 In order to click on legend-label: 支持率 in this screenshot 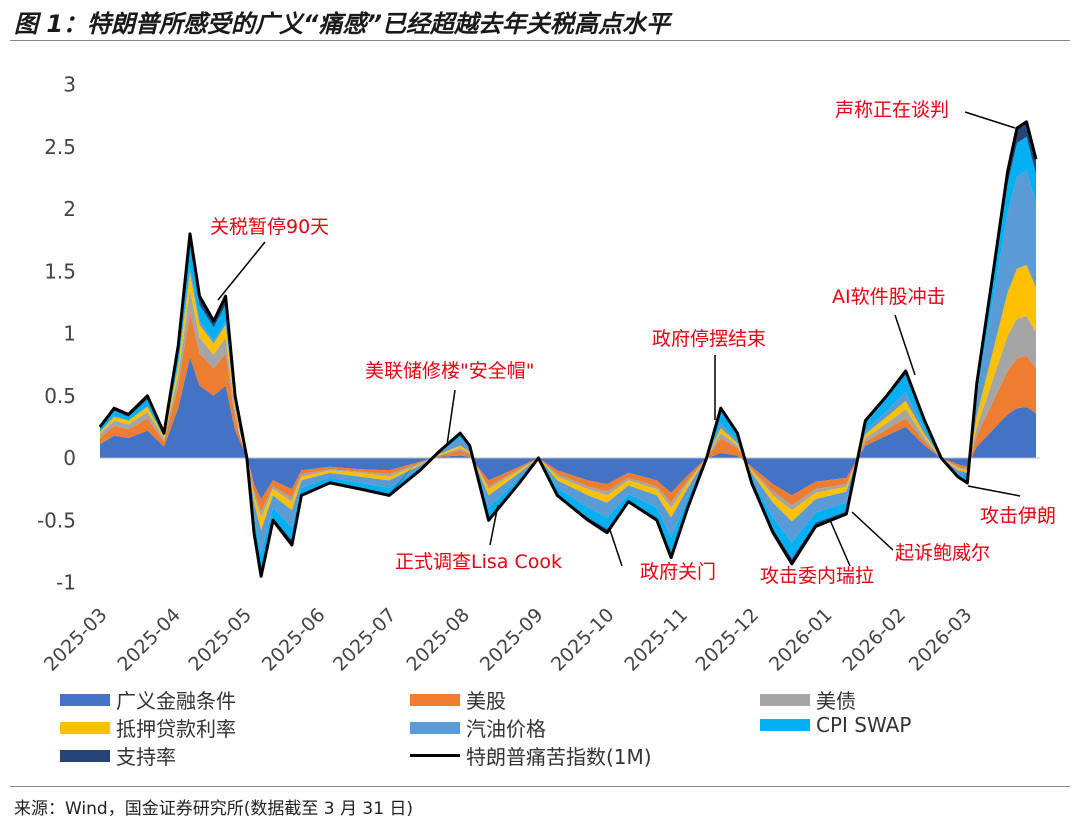, I will do `click(146, 757)`.